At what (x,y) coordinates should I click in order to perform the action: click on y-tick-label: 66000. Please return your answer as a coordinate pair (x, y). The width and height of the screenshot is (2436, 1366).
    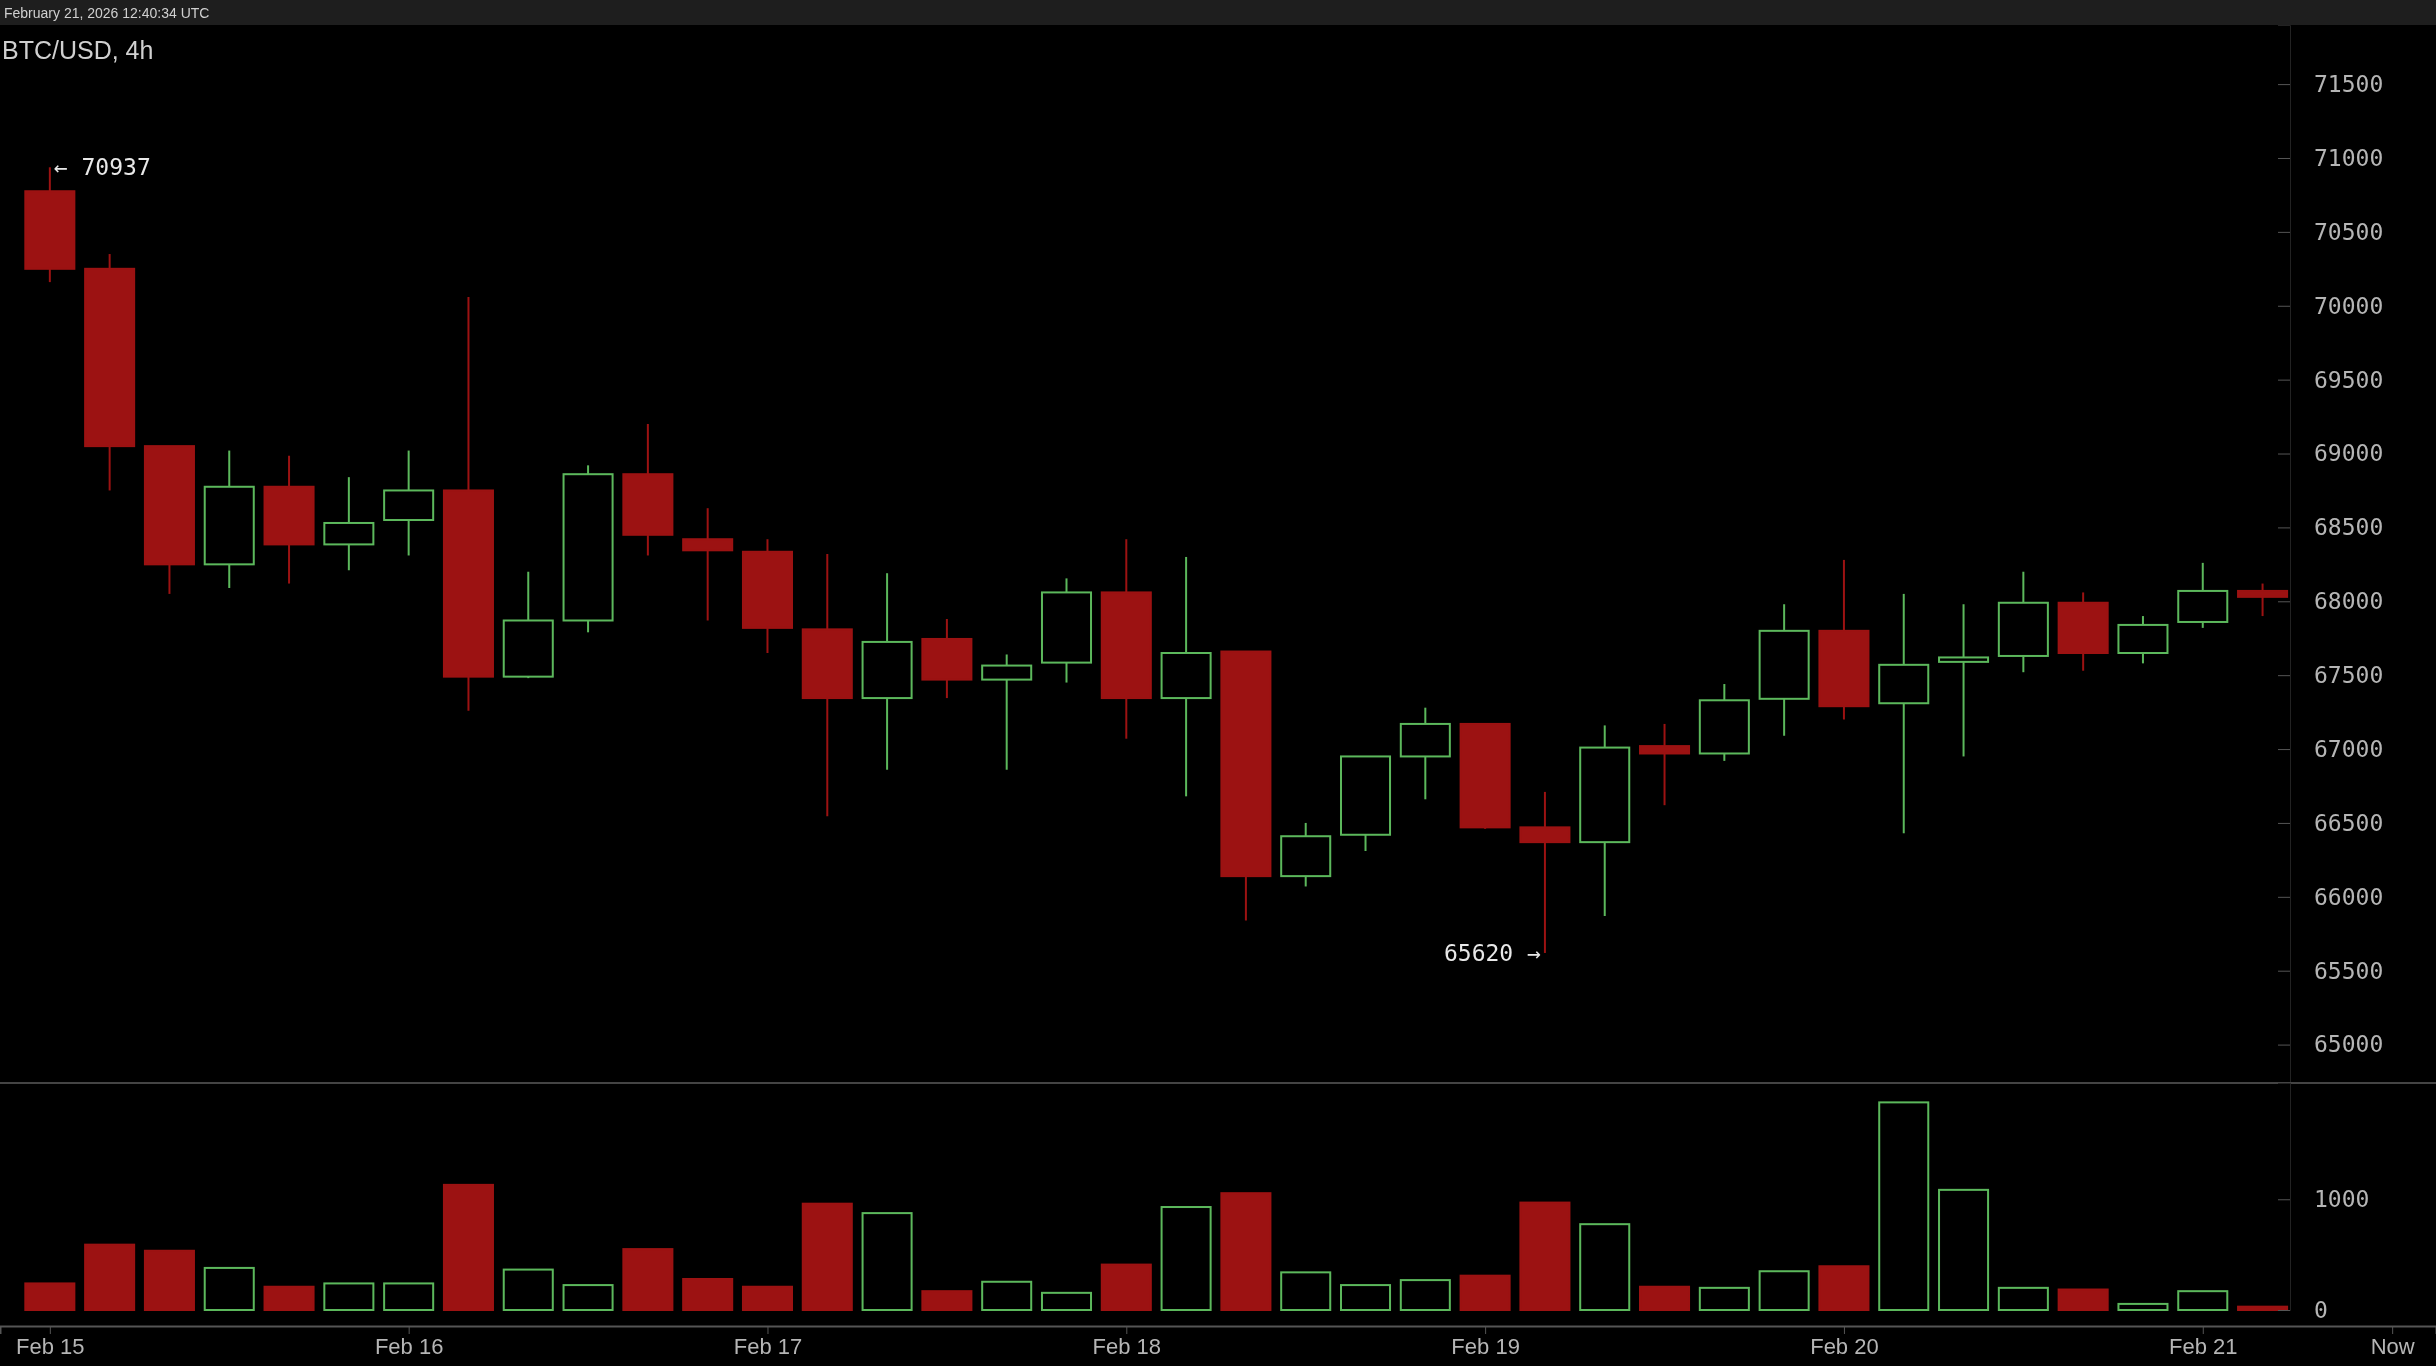
    Looking at the image, I should click on (2349, 896).